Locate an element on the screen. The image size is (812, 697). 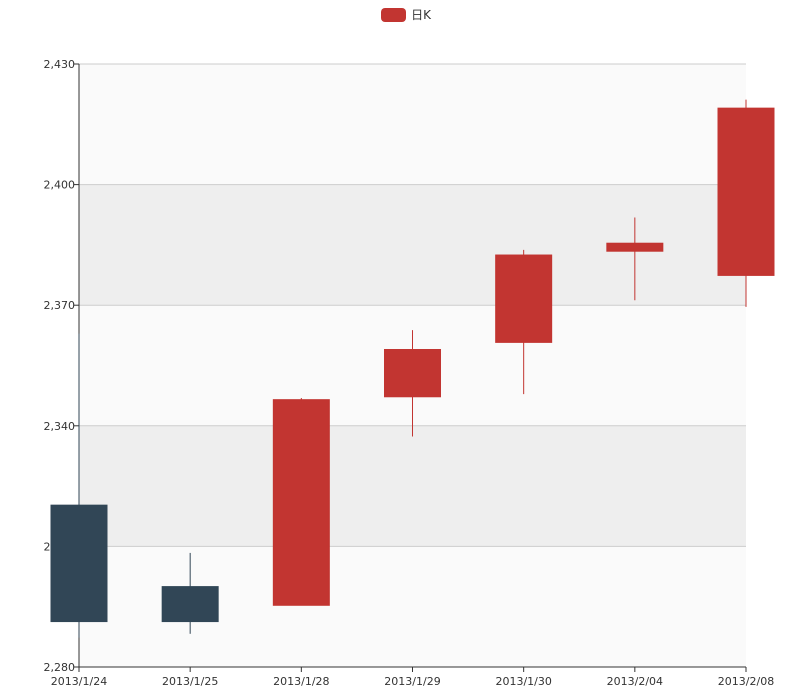
x-tick-label: 2013/1/30 is located at coordinates (523, 681).